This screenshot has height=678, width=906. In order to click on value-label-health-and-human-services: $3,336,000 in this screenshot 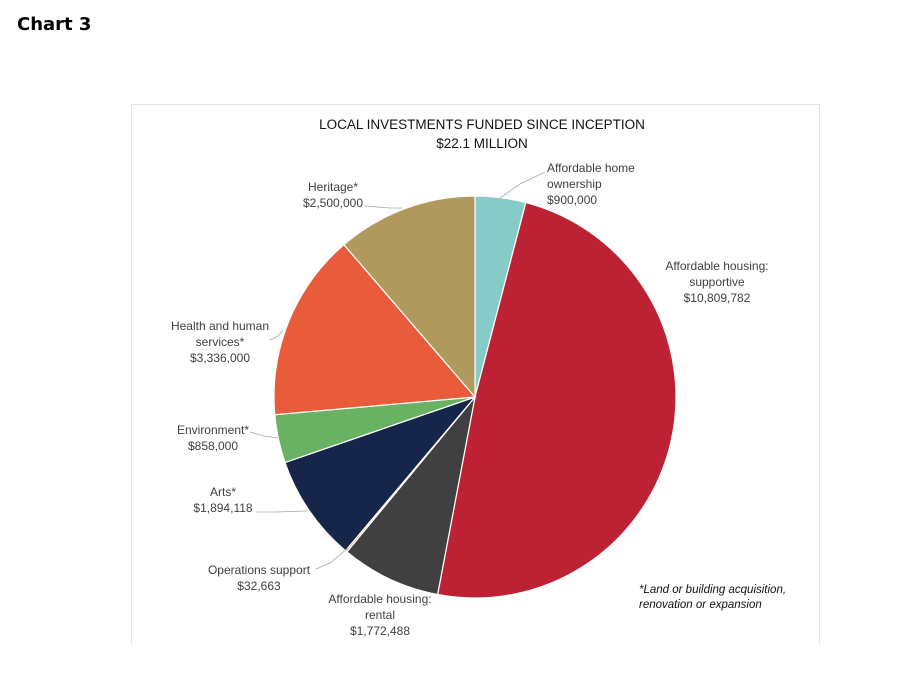, I will do `click(220, 358)`.